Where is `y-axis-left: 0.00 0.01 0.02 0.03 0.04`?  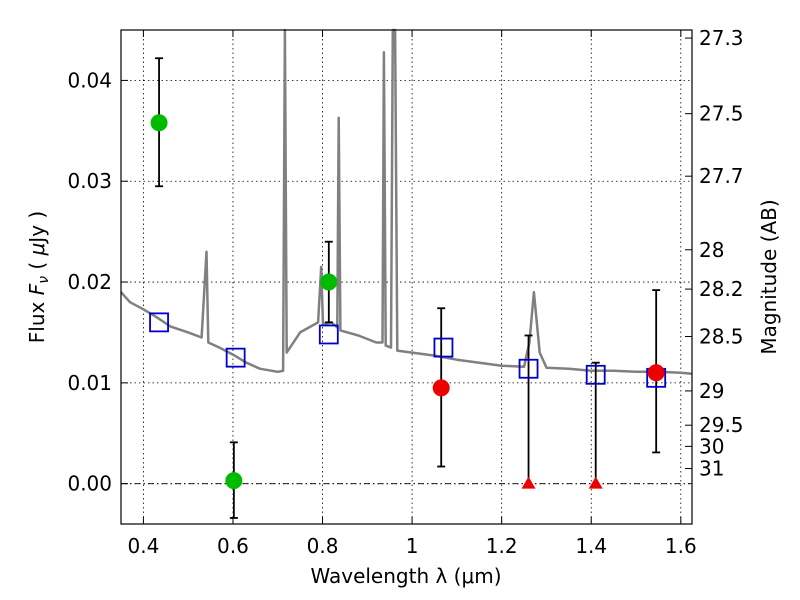 y-axis-left: 0.00 0.01 0.02 0.03 0.04 is located at coordinates (97, 282).